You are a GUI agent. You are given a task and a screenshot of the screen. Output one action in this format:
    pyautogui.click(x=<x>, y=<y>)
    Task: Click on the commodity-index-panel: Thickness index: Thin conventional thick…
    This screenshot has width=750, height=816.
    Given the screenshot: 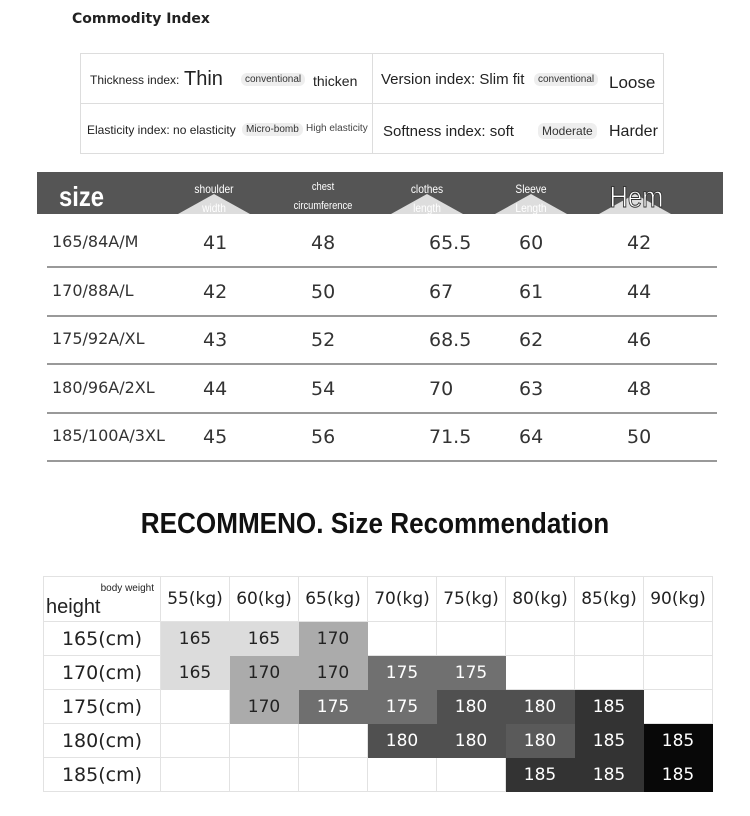 What is the action you would take?
    pyautogui.click(x=372, y=103)
    